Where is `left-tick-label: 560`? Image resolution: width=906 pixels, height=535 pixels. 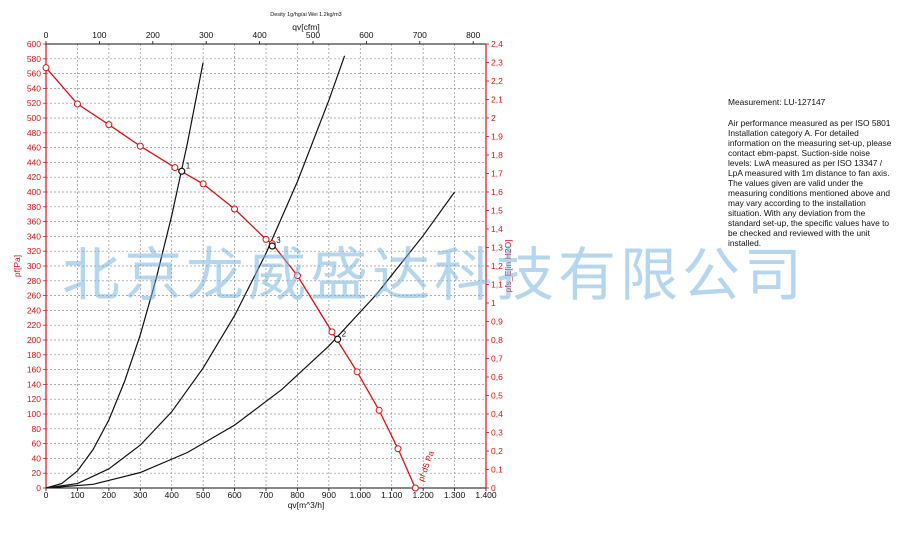
left-tick-label: 560 is located at coordinates (34, 74).